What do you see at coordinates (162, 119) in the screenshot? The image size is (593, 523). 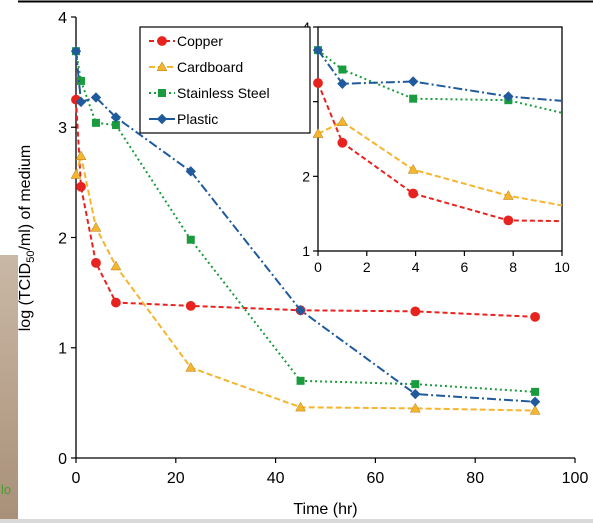 I see `legend-marker-plastic` at bounding box center [162, 119].